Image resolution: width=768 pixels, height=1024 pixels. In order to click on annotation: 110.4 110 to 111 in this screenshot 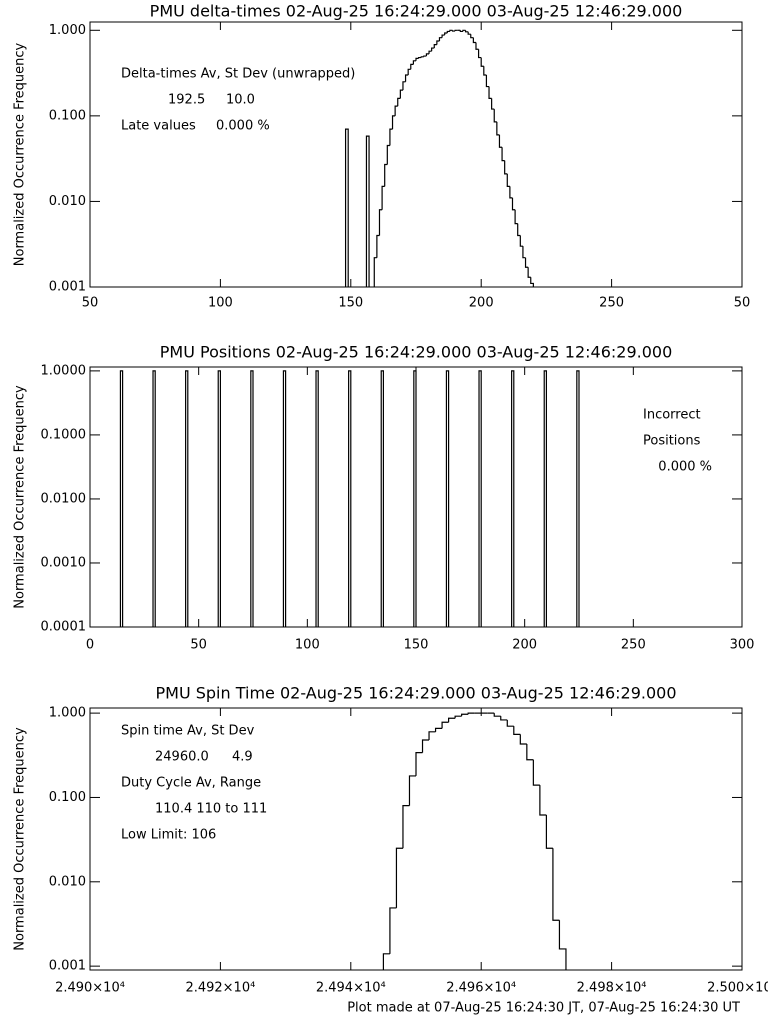, I will do `click(211, 809)`.